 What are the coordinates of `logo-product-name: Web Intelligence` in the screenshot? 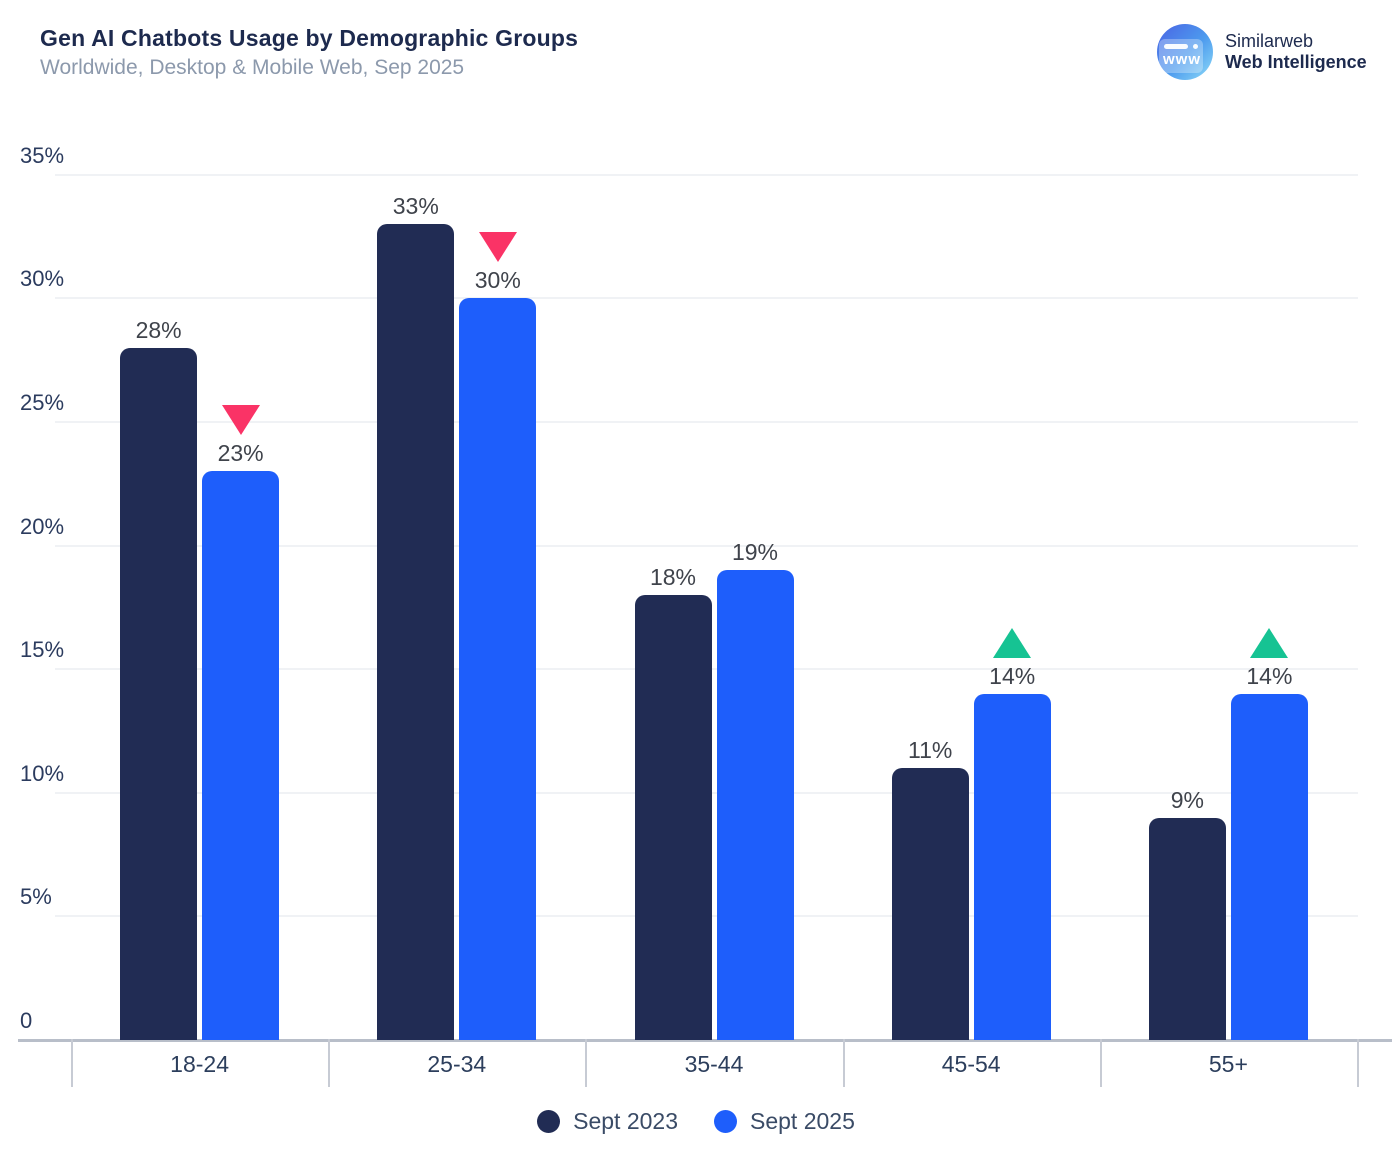 It's located at (1296, 62).